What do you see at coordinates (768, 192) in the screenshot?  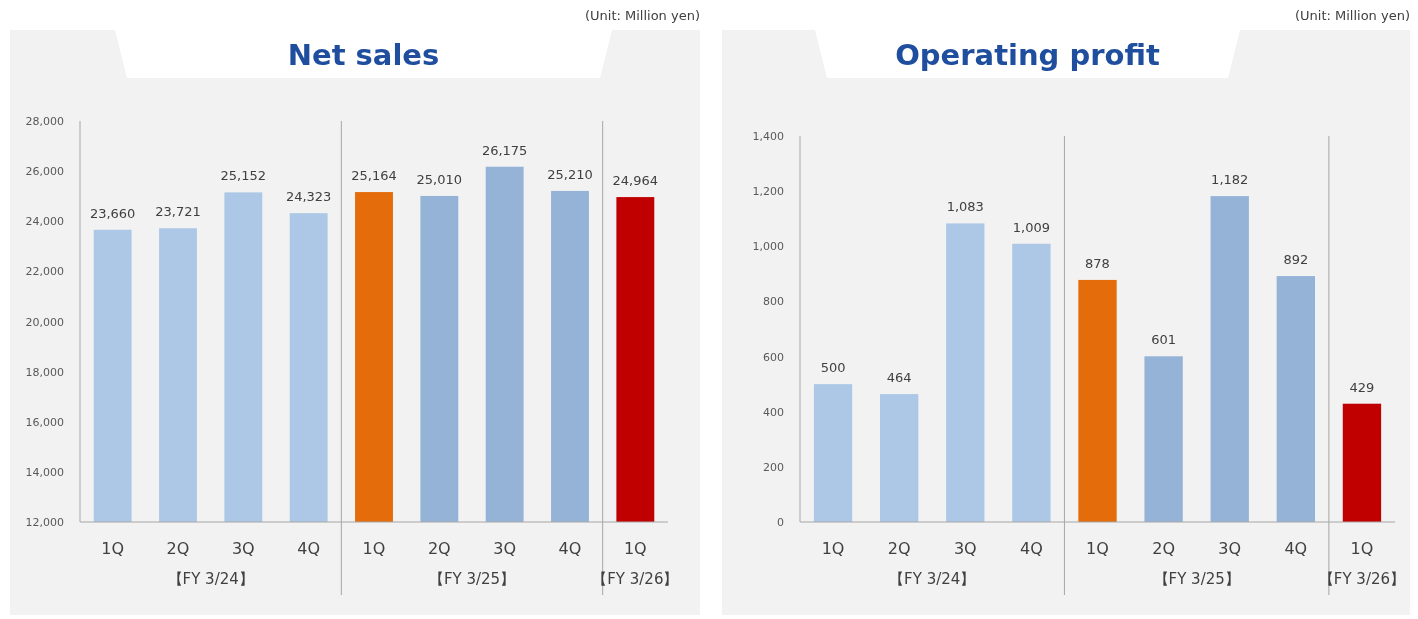 I see `y-tick-label: 1,200` at bounding box center [768, 192].